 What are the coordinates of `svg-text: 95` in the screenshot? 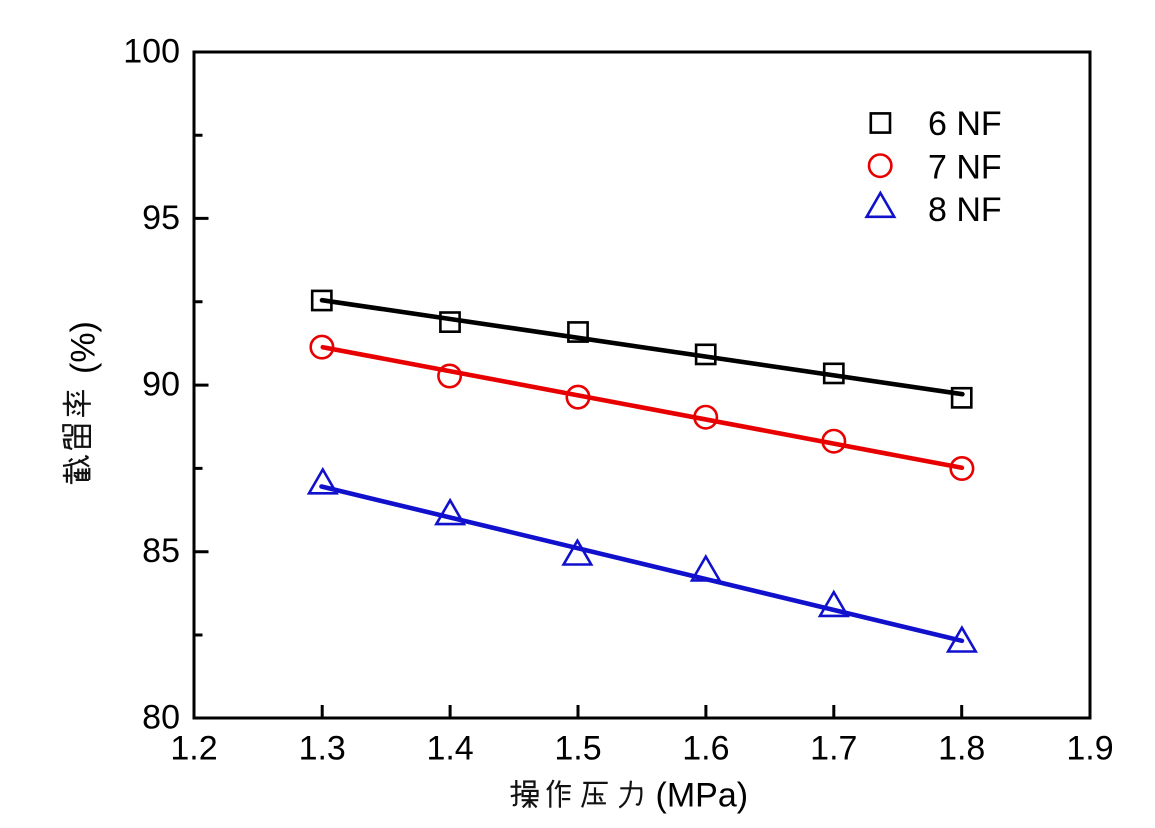 It's located at (161, 218).